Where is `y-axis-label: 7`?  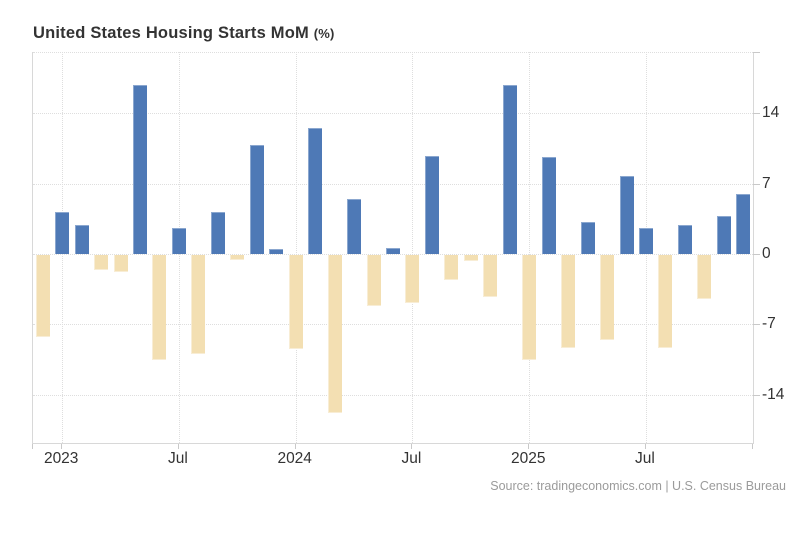
y-axis-label: 7 is located at coordinates (766, 183).